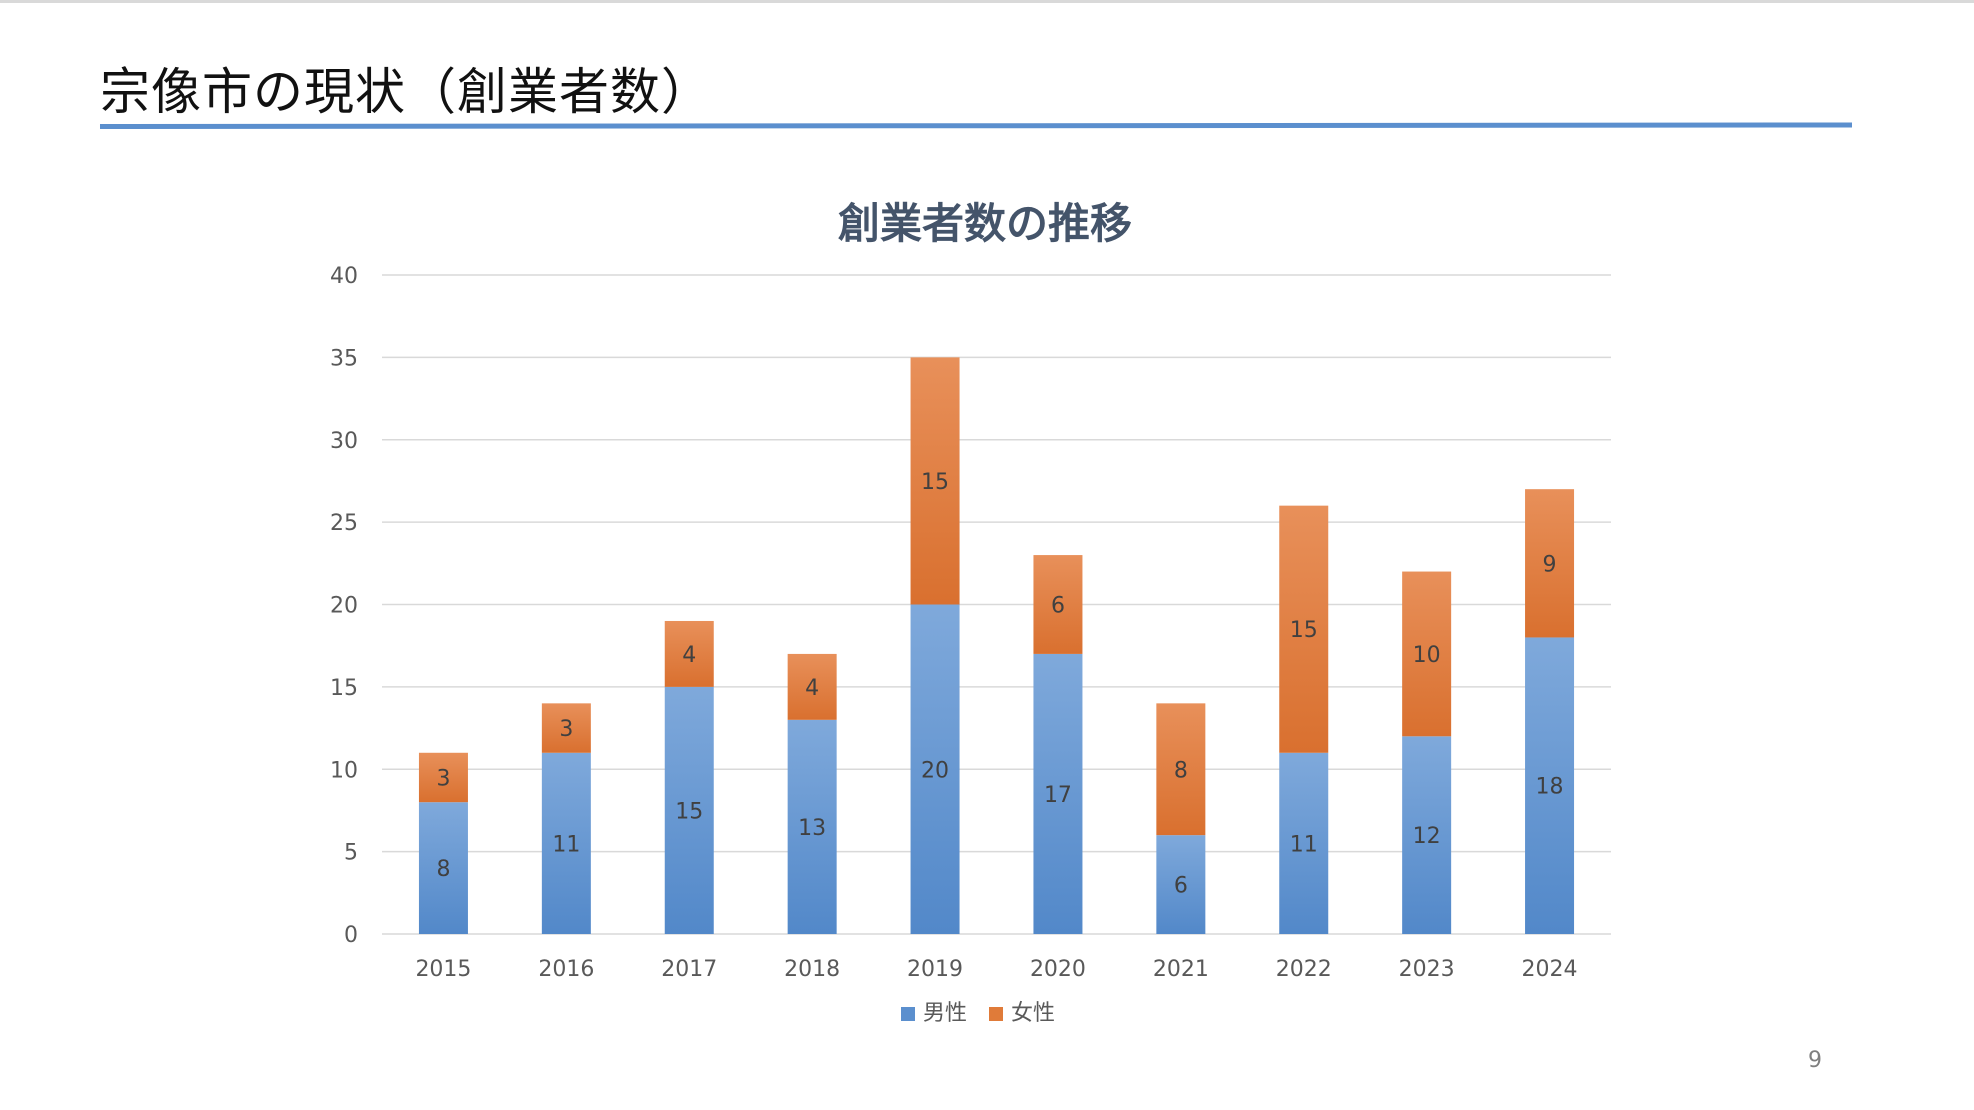 The width and height of the screenshot is (1974, 1110). I want to click on x-axis-ticks: 2015 2016 2017 2018 2019 2020 2021 2022 2023 2024, so click(996, 969).